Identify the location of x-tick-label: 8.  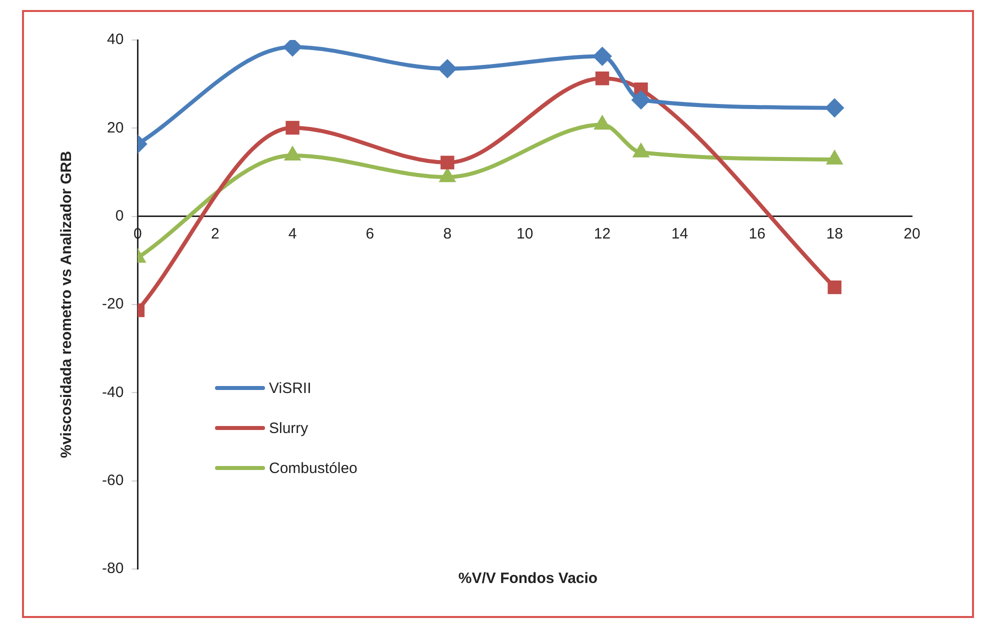
(447, 233).